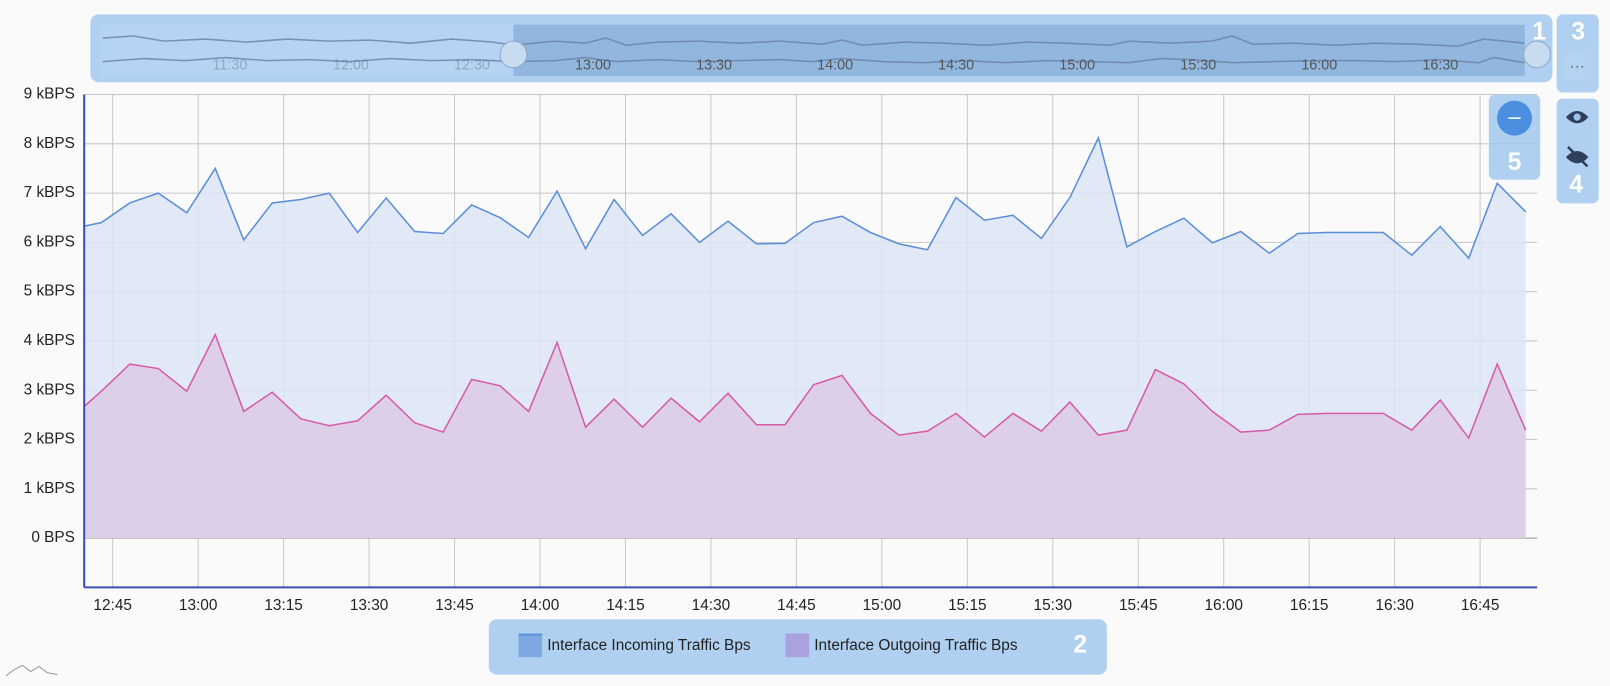 Image resolution: width=1610 pixels, height=686 pixels. What do you see at coordinates (714, 66) in the screenshot?
I see `scrollbar-label: 13:30` at bounding box center [714, 66].